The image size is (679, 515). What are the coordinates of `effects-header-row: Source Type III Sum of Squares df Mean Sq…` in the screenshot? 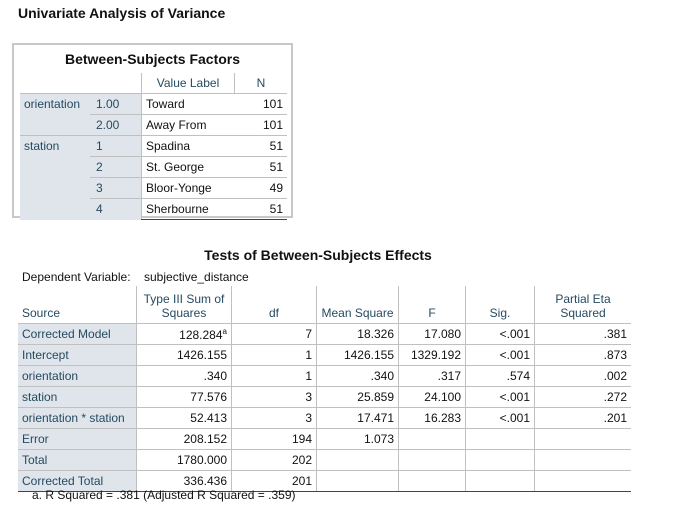 It's located at (324, 305).